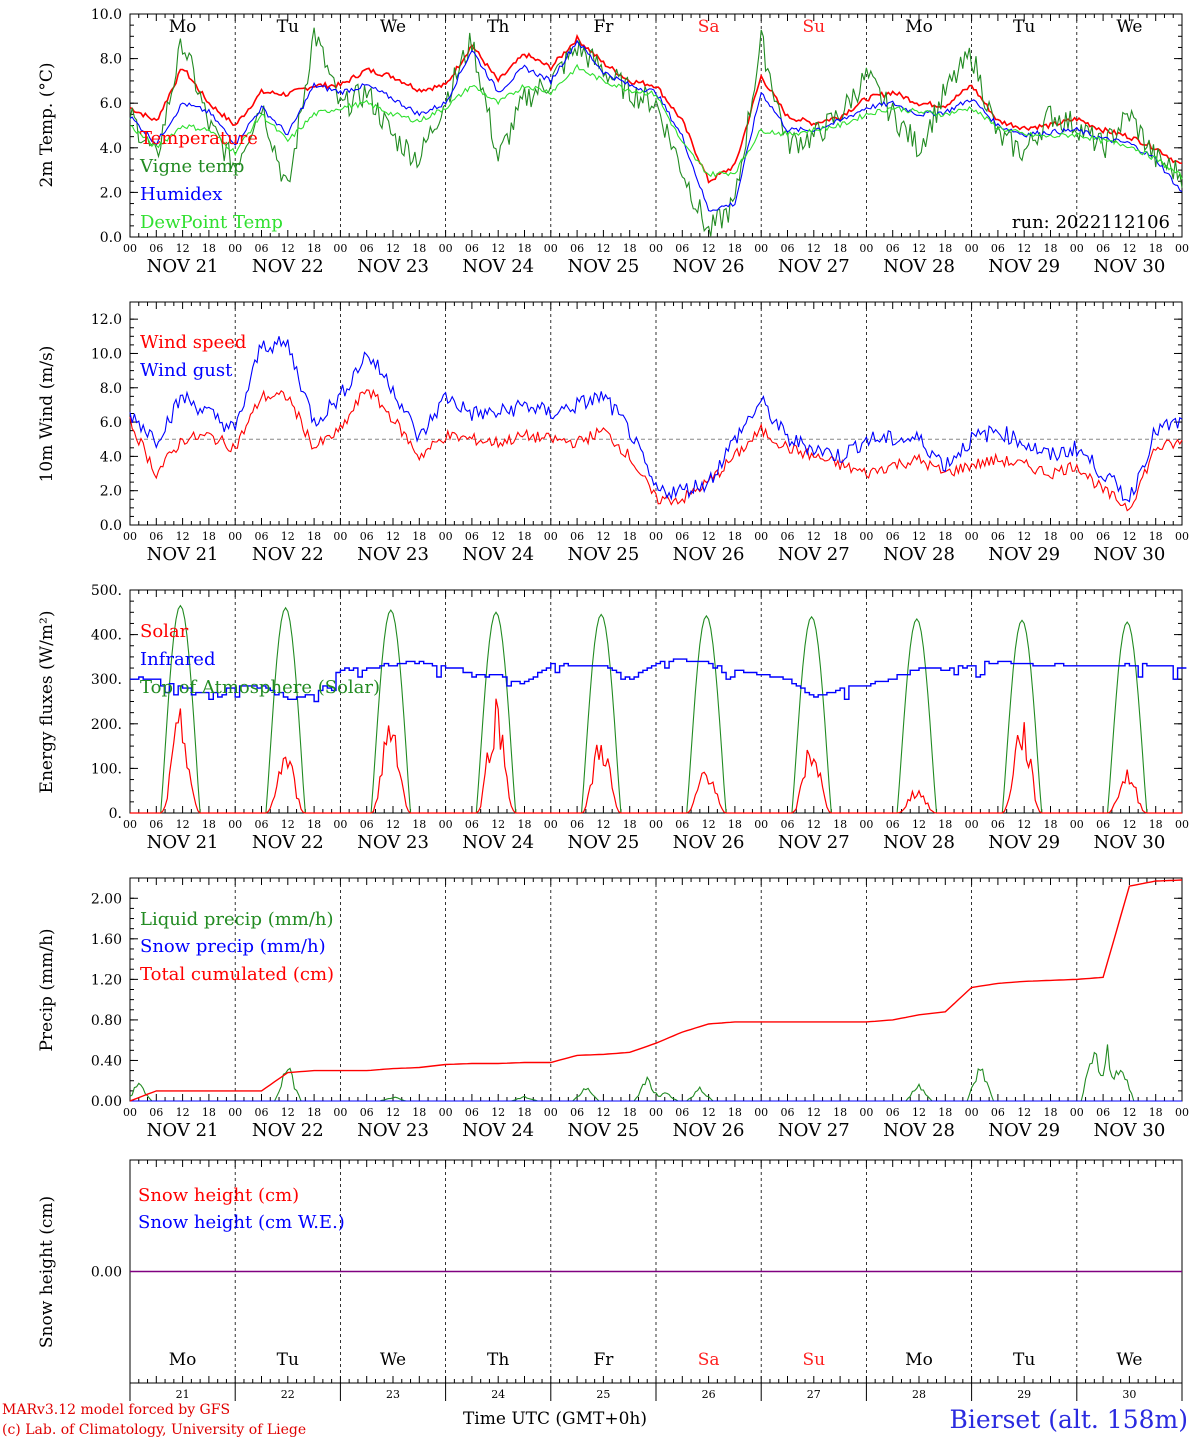 Image resolution: width=1194 pixels, height=1440 pixels. What do you see at coordinates (111, 457) in the screenshot?
I see `y-tick-label: 4.0` at bounding box center [111, 457].